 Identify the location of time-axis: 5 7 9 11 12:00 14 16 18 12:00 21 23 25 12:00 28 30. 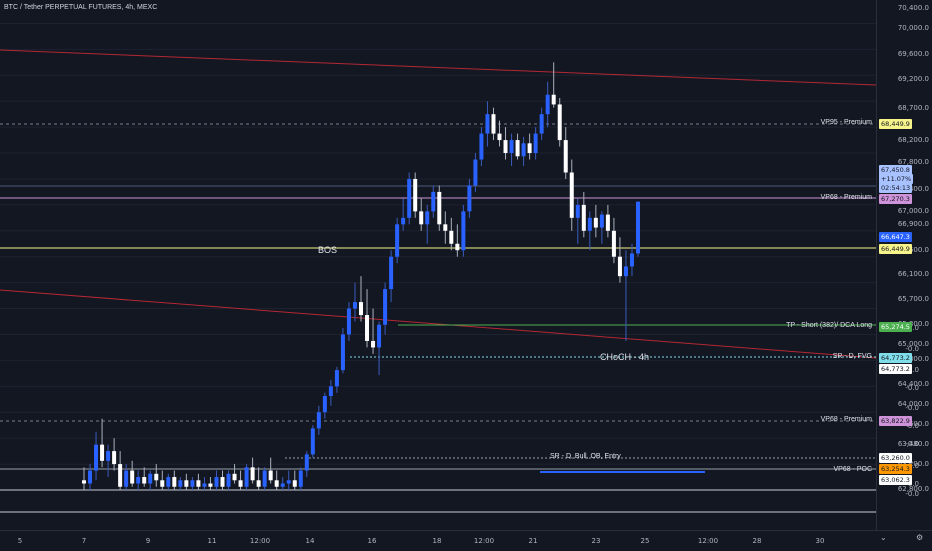
(466, 540).